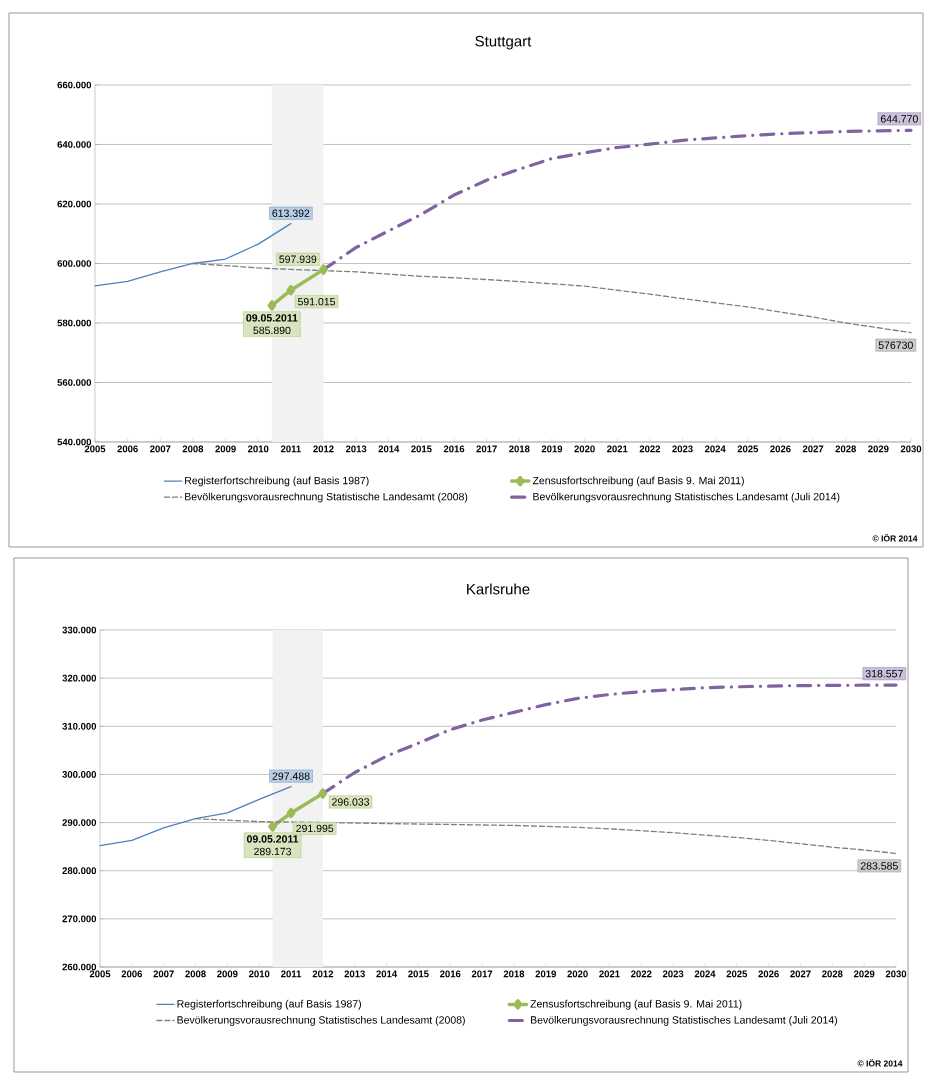  What do you see at coordinates (74, 204) in the screenshot?
I see `y-tick-label: 620.000` at bounding box center [74, 204].